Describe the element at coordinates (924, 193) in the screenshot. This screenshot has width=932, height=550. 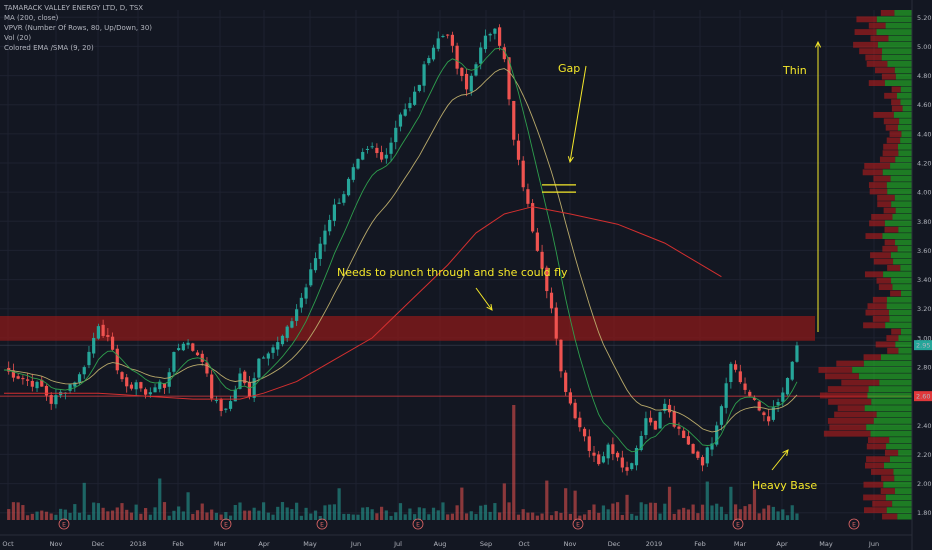
I see `y-tick-label: 4.00` at that location.